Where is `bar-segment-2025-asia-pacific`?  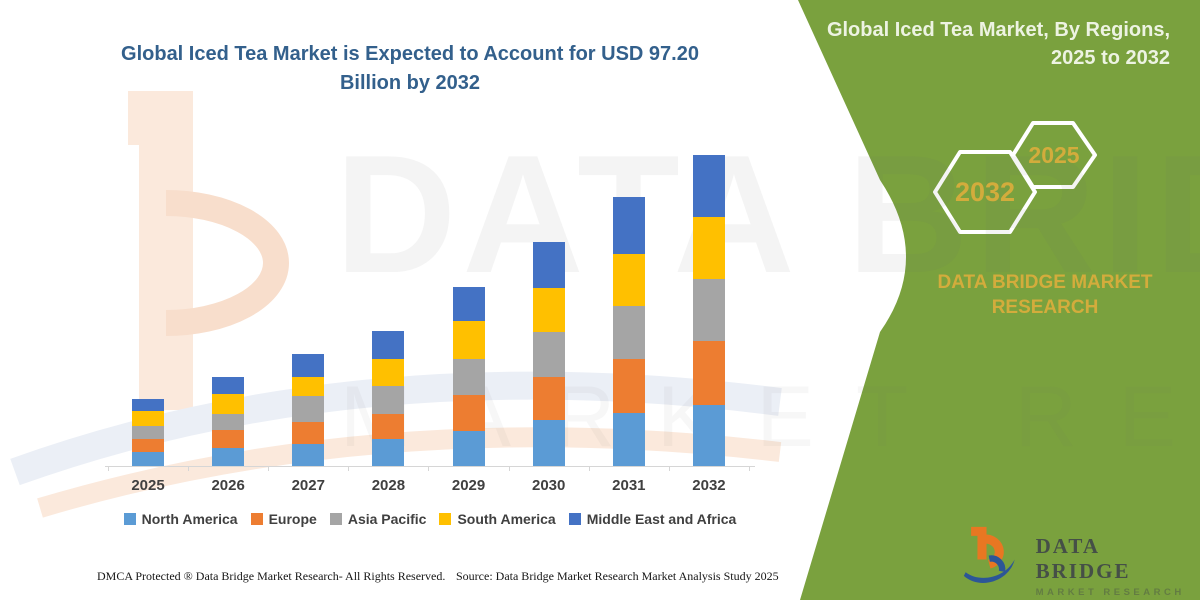 bar-segment-2025-asia-pacific is located at coordinates (148, 432).